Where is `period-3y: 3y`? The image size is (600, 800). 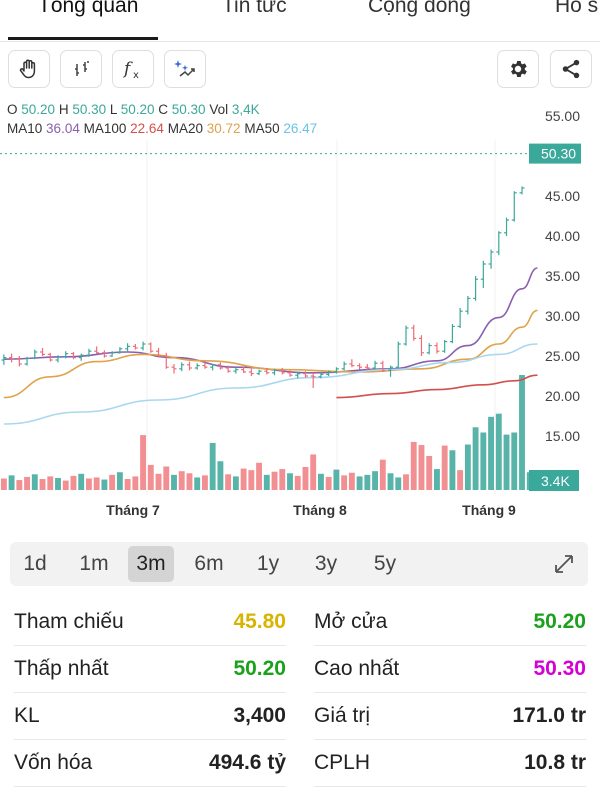
period-3y: 3y is located at coordinates (326, 563).